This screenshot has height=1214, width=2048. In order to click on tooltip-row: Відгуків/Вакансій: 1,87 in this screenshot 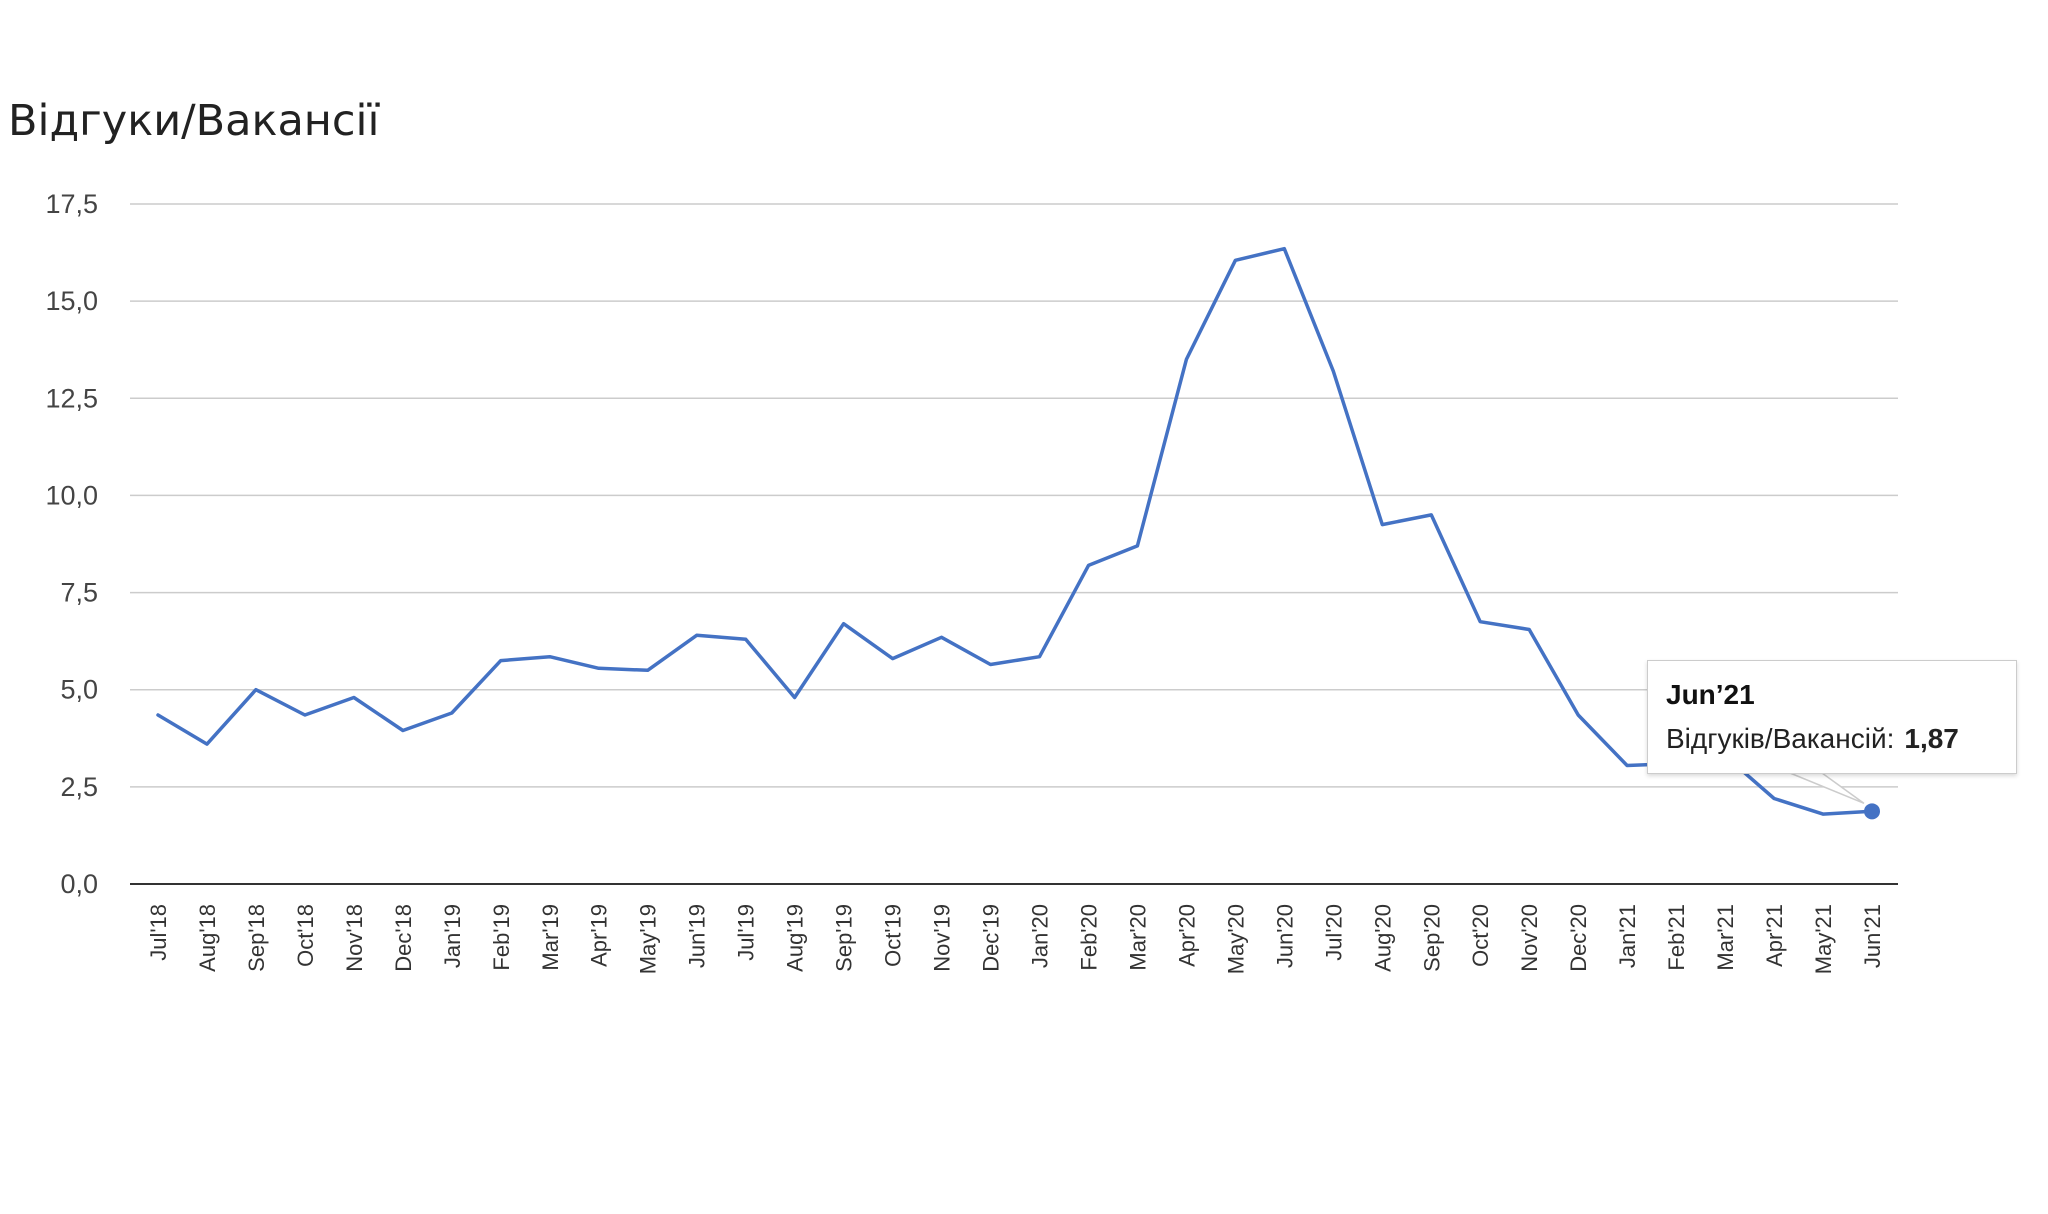, I will do `click(1812, 739)`.